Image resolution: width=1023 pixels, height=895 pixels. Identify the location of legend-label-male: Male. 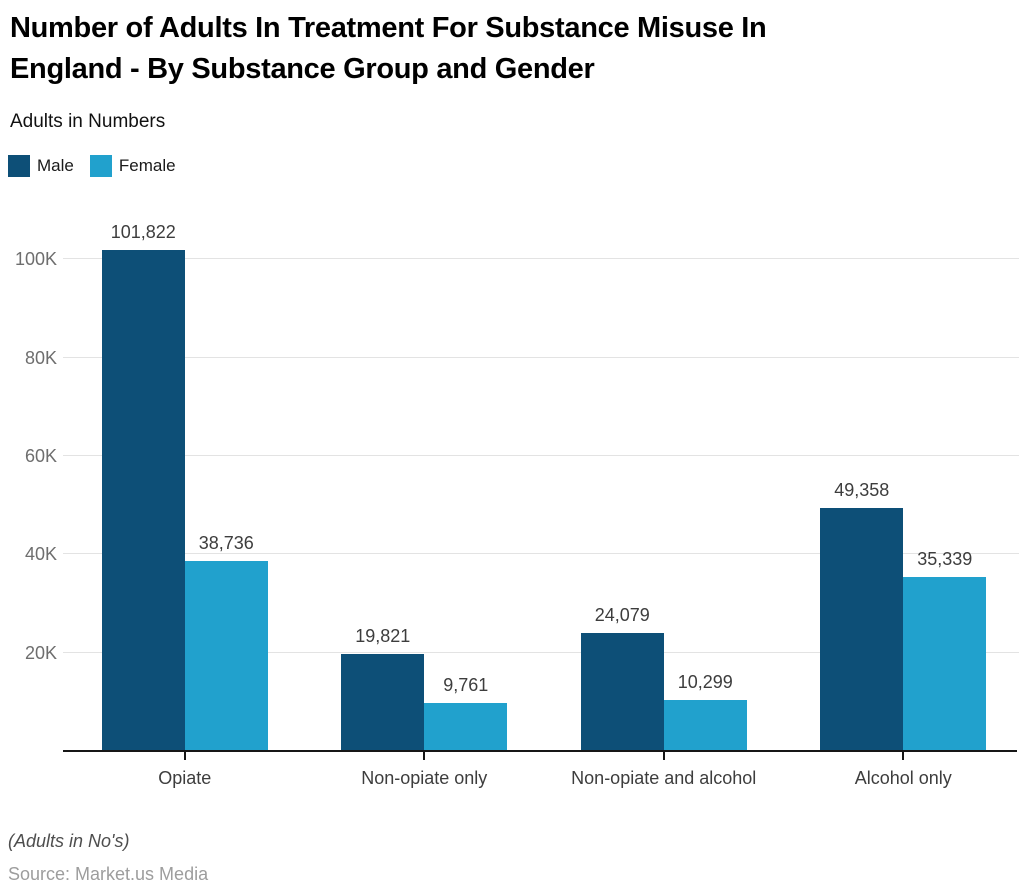
(55, 165).